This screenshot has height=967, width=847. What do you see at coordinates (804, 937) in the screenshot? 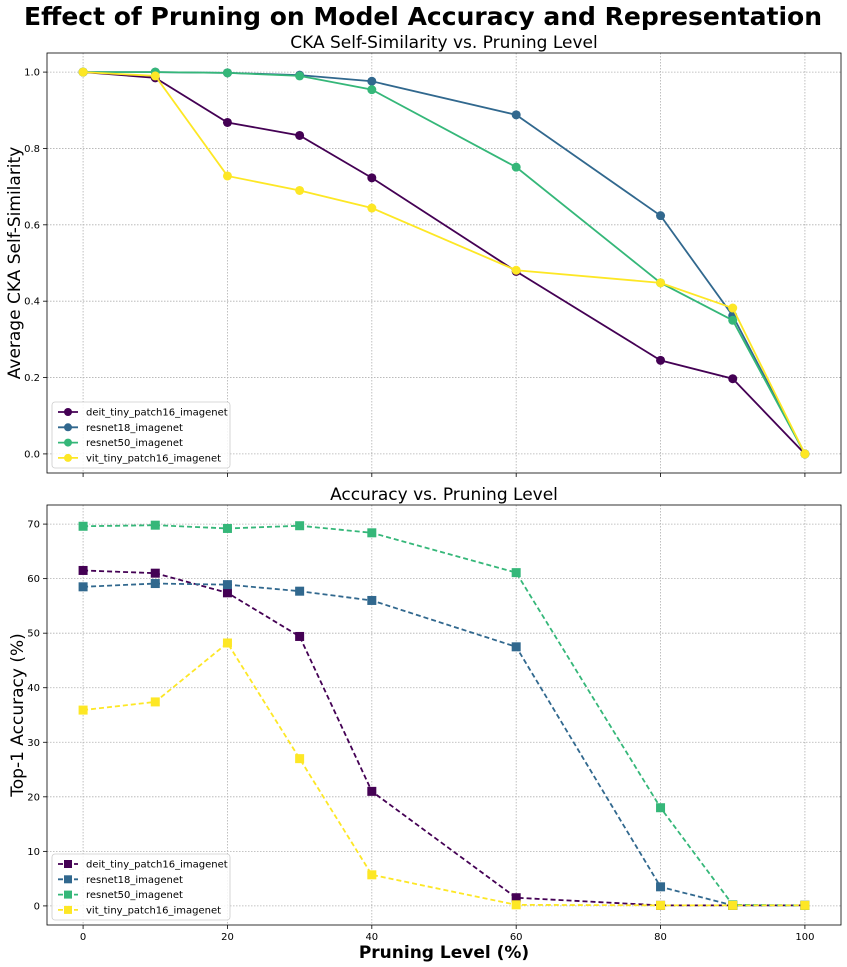
I see `x-tick-label: 100` at bounding box center [804, 937].